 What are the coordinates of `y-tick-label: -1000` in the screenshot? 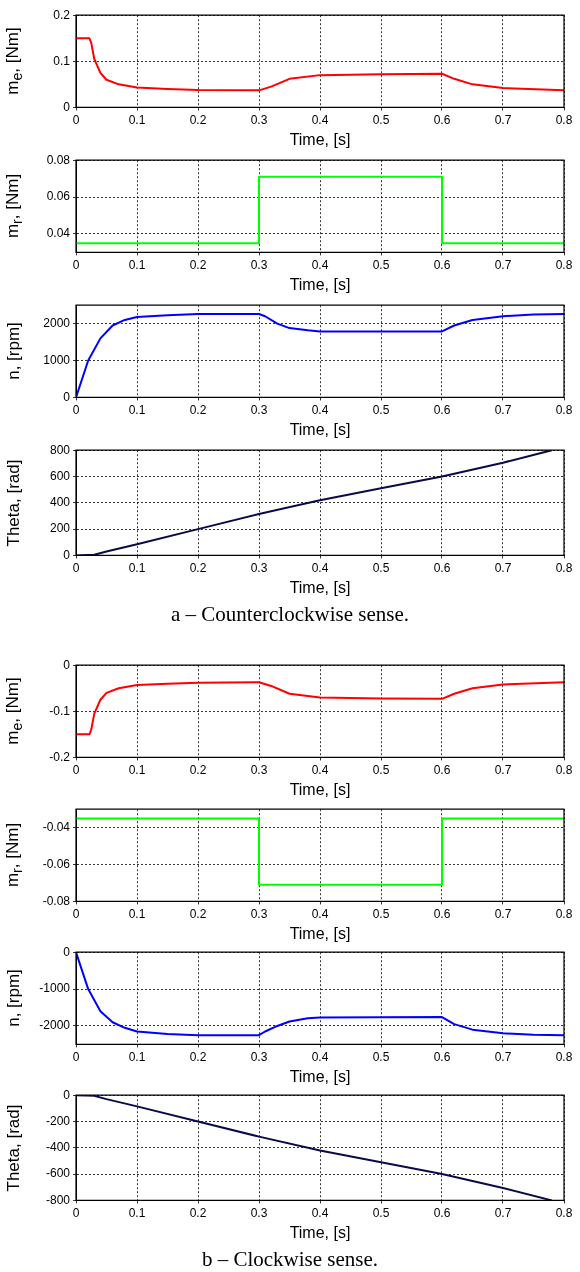 It's located at (55, 988).